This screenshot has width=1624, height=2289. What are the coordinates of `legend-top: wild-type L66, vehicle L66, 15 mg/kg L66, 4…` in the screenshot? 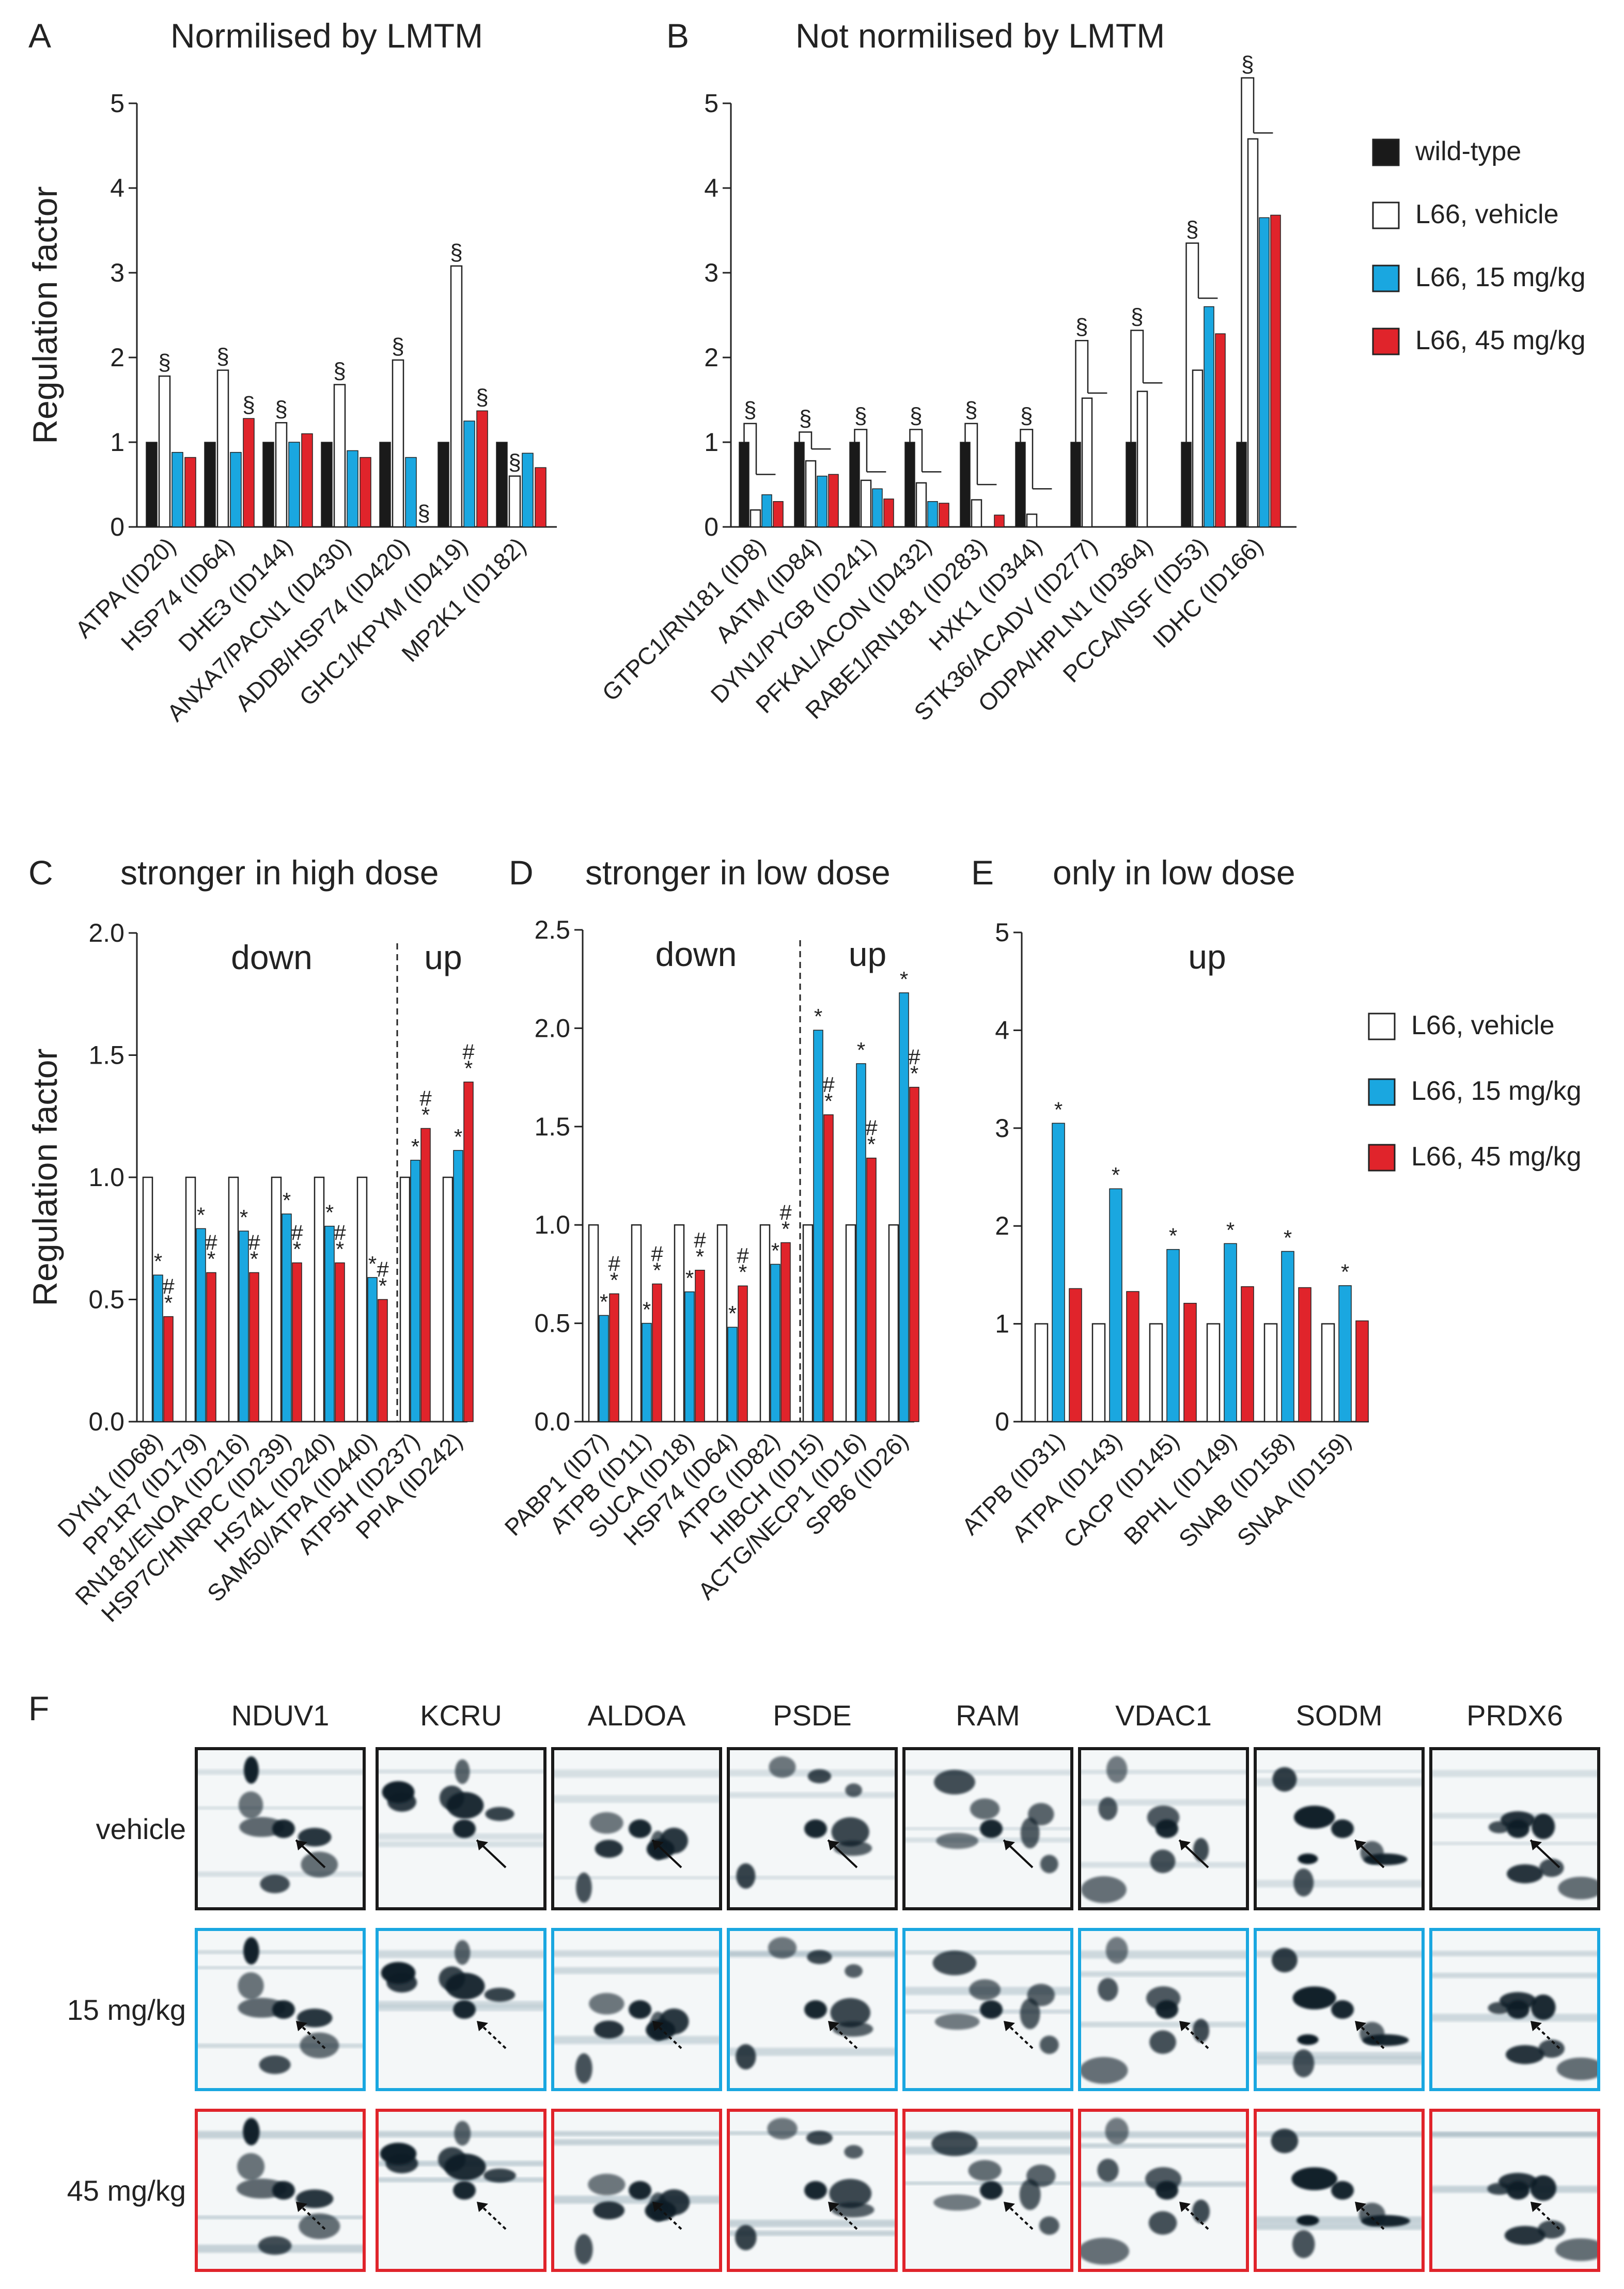 It's located at (1479, 245).